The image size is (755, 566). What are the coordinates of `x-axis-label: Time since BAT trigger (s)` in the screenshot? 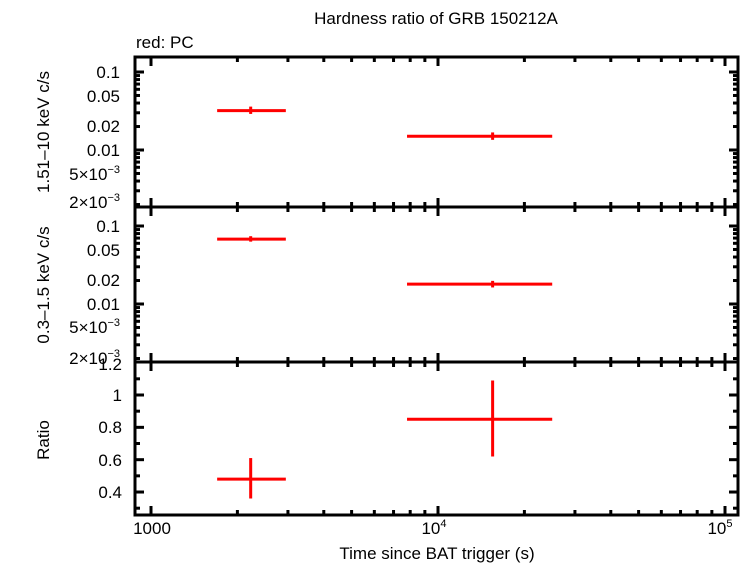 It's located at (436, 553).